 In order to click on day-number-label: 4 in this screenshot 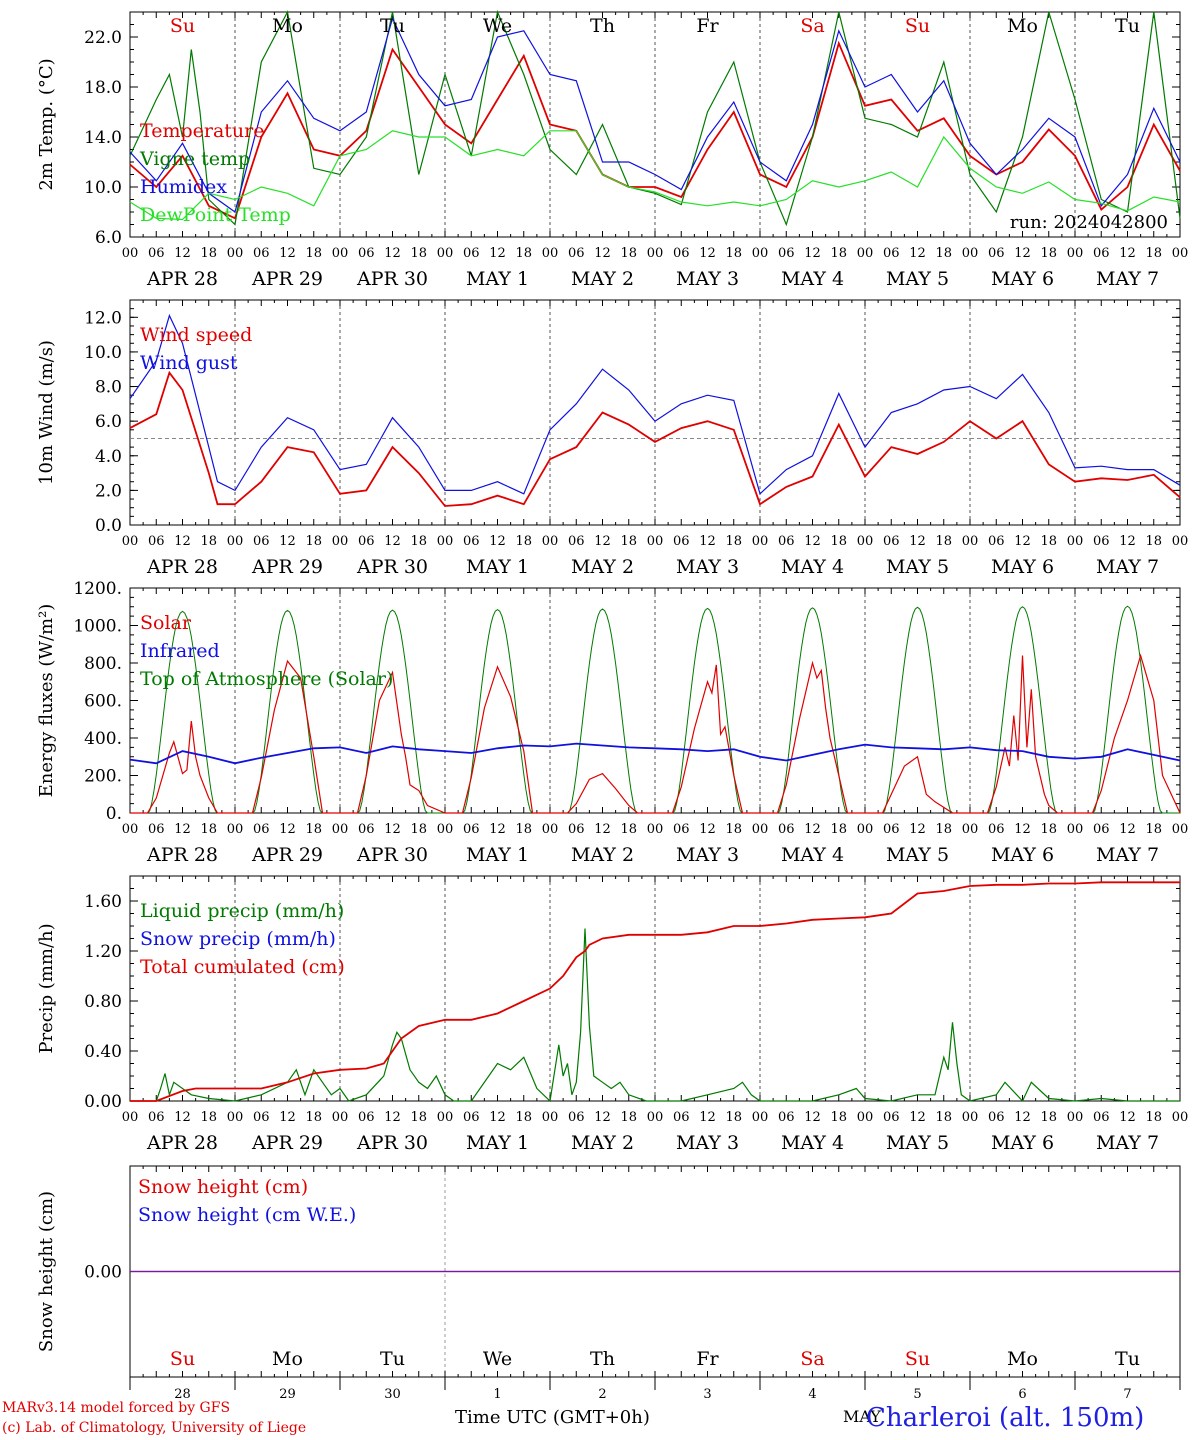, I will do `click(812, 1393)`.